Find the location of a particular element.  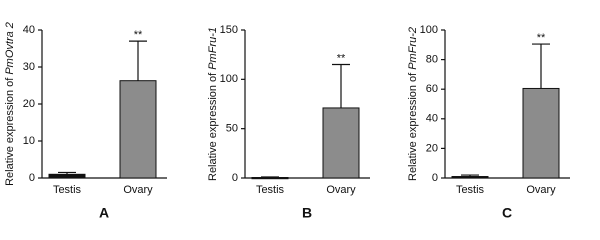

y-tick-label: 150 is located at coordinates (229, 30).